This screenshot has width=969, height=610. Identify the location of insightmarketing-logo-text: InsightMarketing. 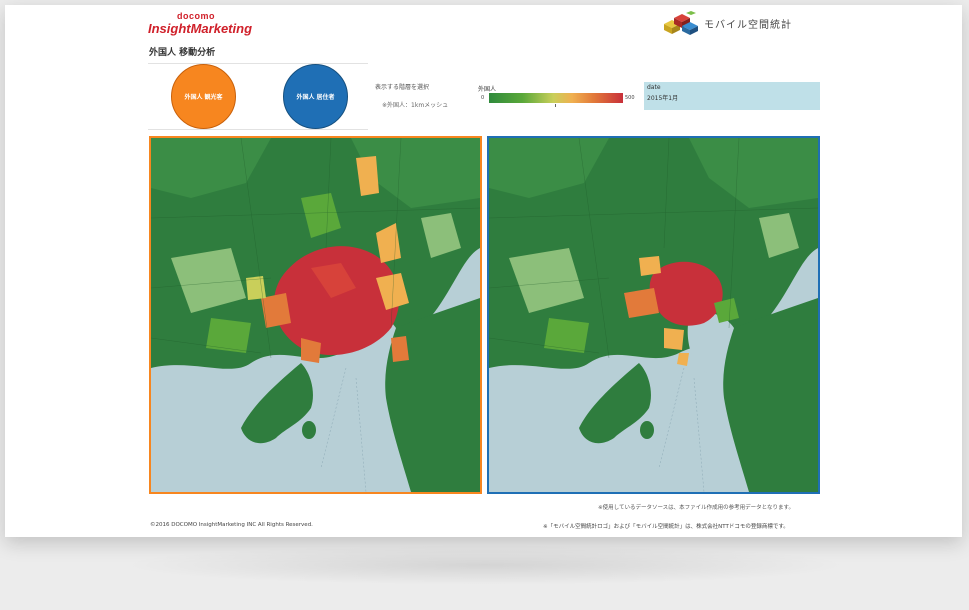
(200, 28).